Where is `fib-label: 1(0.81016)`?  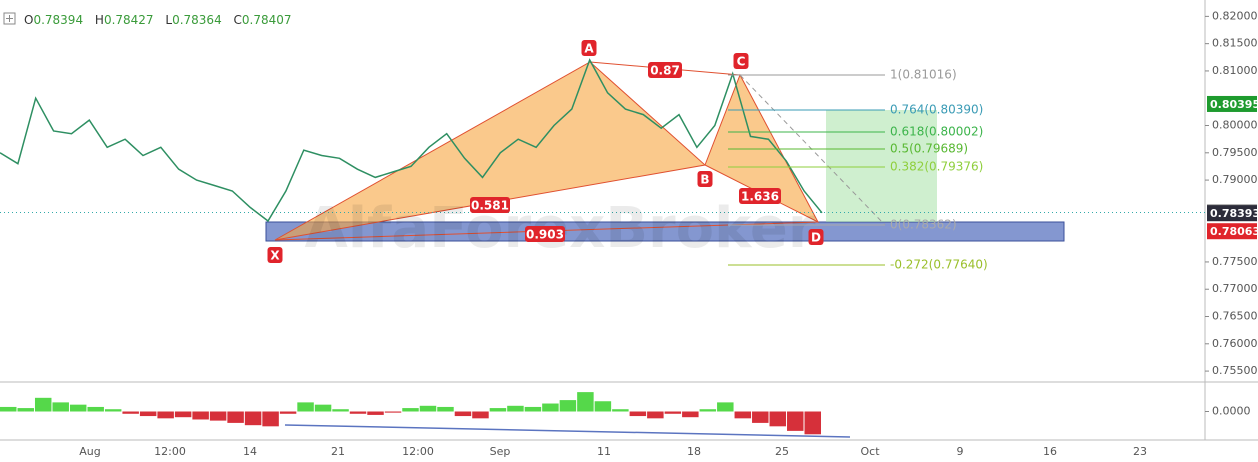 fib-label: 1(0.81016) is located at coordinates (923, 75).